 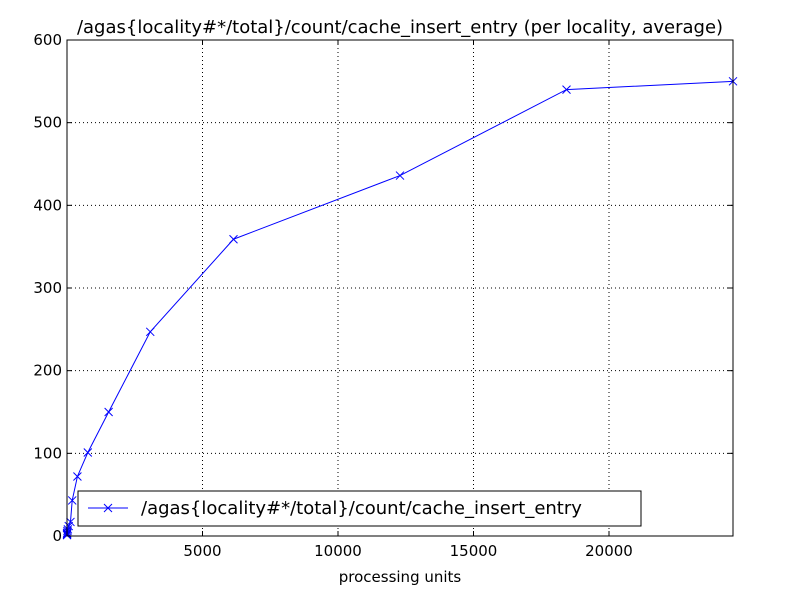 I want to click on y-tick-label: 0, so click(x=57, y=536).